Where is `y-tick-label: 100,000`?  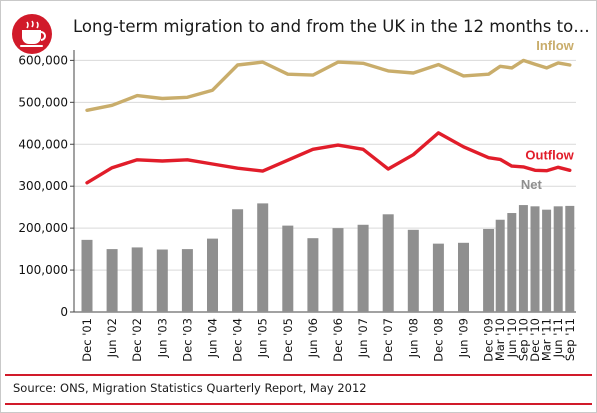
y-tick-label: 100,000 is located at coordinates (43, 270).